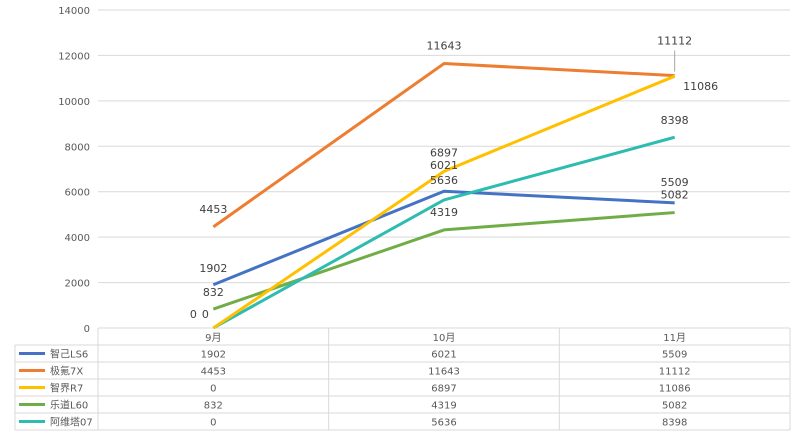 The width and height of the screenshot is (800, 445). What do you see at coordinates (444, 180) in the screenshot?
I see `data-label: 5636` at bounding box center [444, 180].